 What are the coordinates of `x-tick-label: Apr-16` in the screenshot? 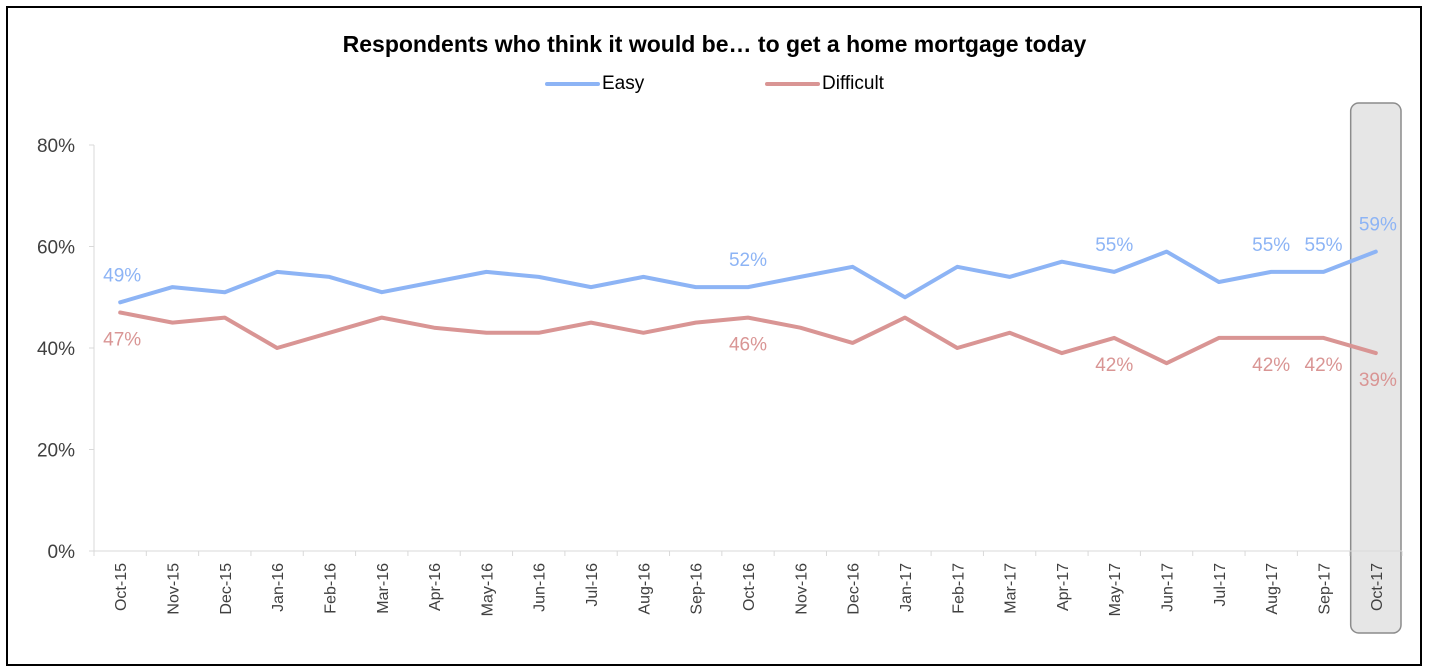 It's located at (435, 587).